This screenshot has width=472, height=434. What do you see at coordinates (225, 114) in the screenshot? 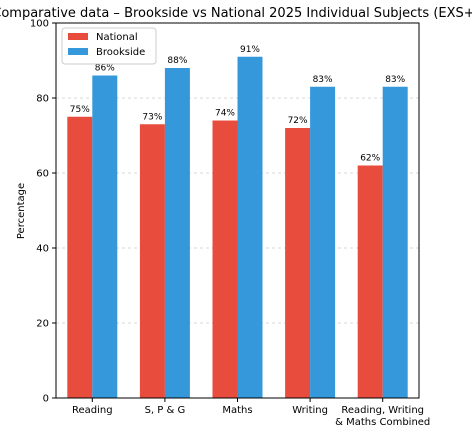
I see `data-label: 74%` at bounding box center [225, 114].